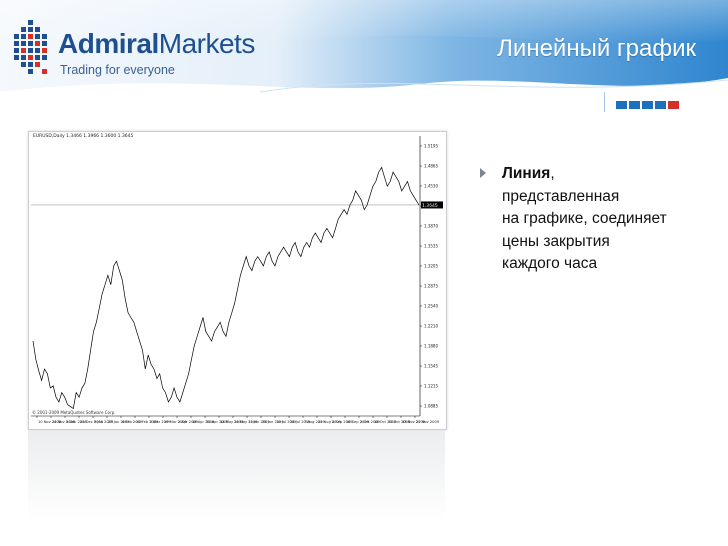  Describe the element at coordinates (483, 173) in the screenshot. I see `bullet-arrow-icon` at that location.